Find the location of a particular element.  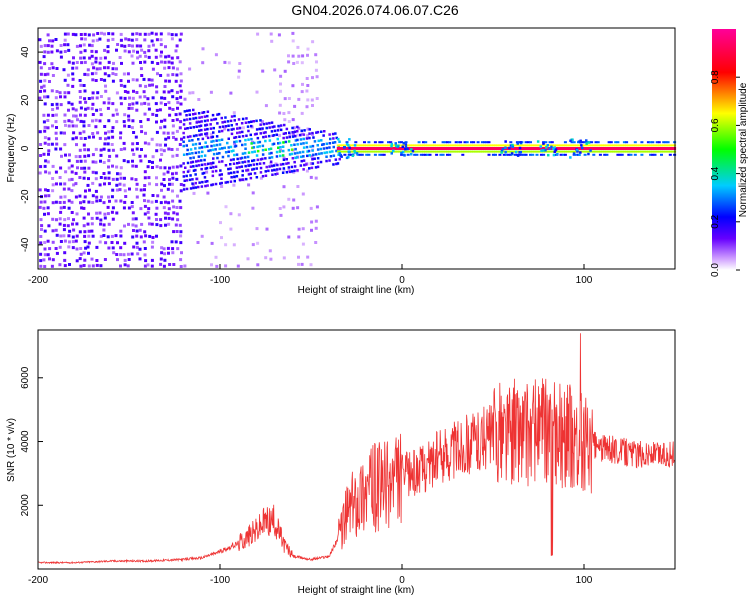

x-tick-label: 100 is located at coordinates (584, 580).